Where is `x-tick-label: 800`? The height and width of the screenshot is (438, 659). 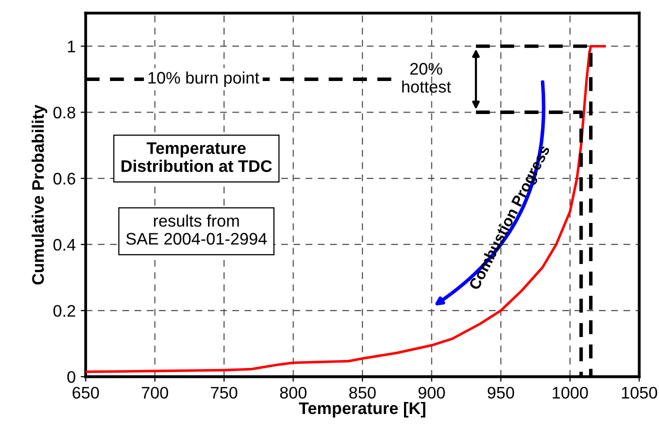
x-tick-label: 800 is located at coordinates (293, 392).